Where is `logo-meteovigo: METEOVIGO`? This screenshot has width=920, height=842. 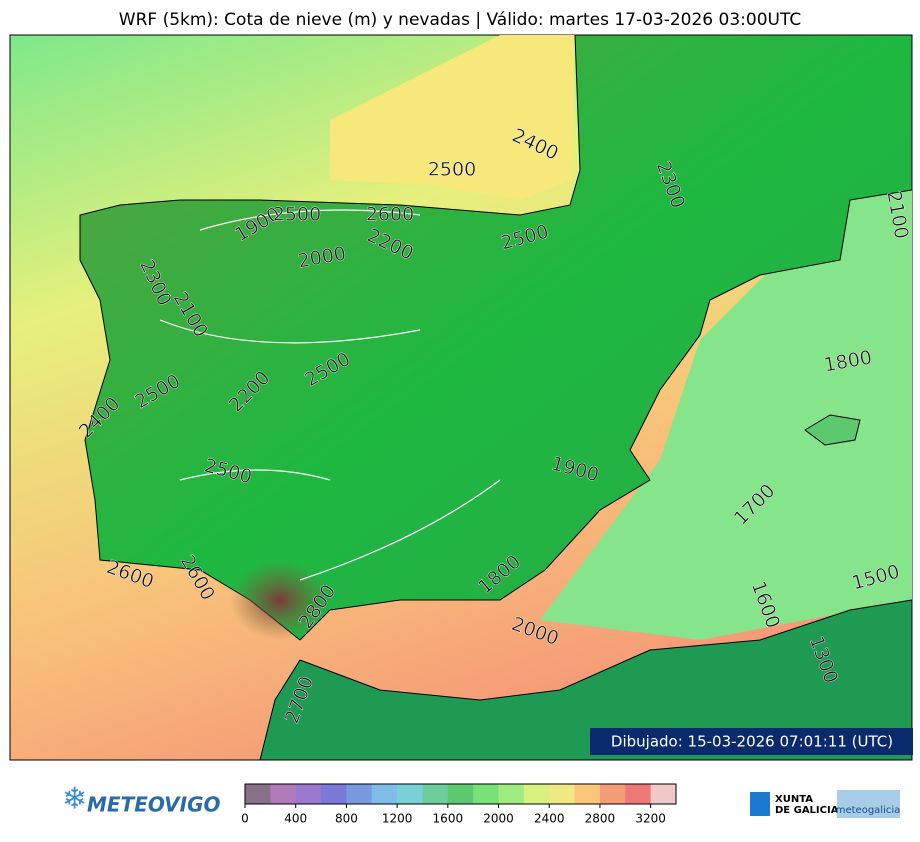 logo-meteovigo: METEOVIGO is located at coordinates (154, 805).